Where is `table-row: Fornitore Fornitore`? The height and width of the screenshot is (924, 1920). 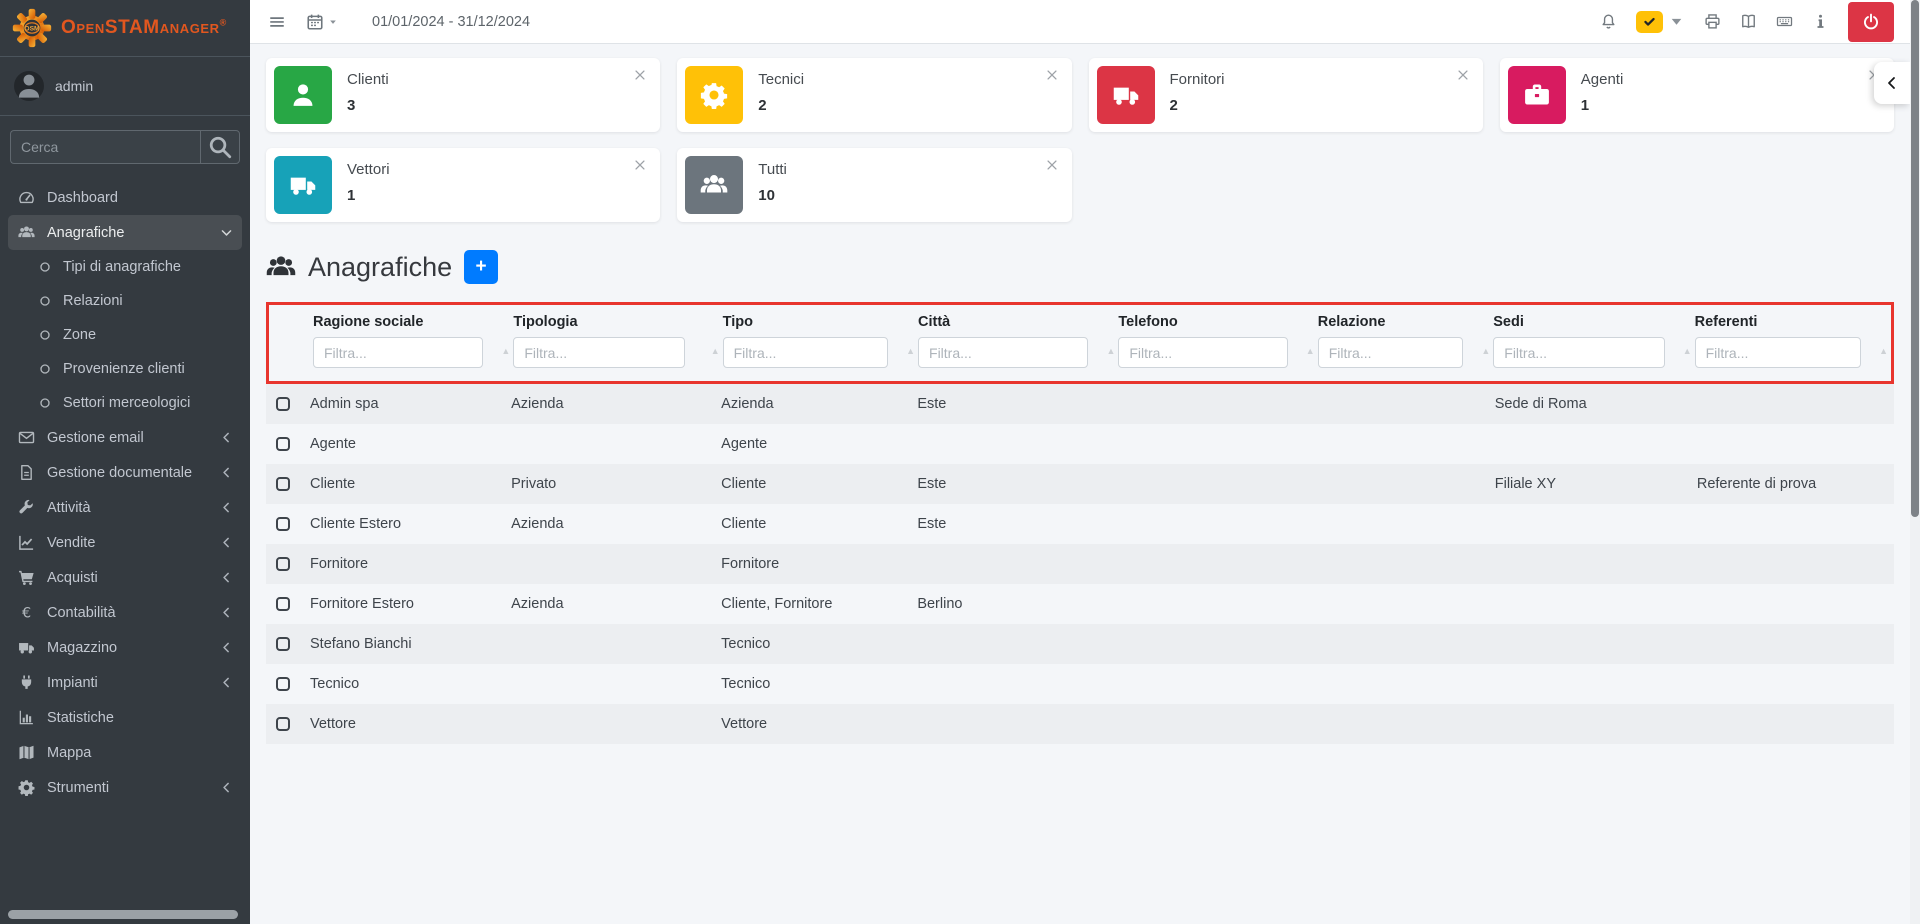 table-row: Fornitore Fornitore is located at coordinates (1080, 564).